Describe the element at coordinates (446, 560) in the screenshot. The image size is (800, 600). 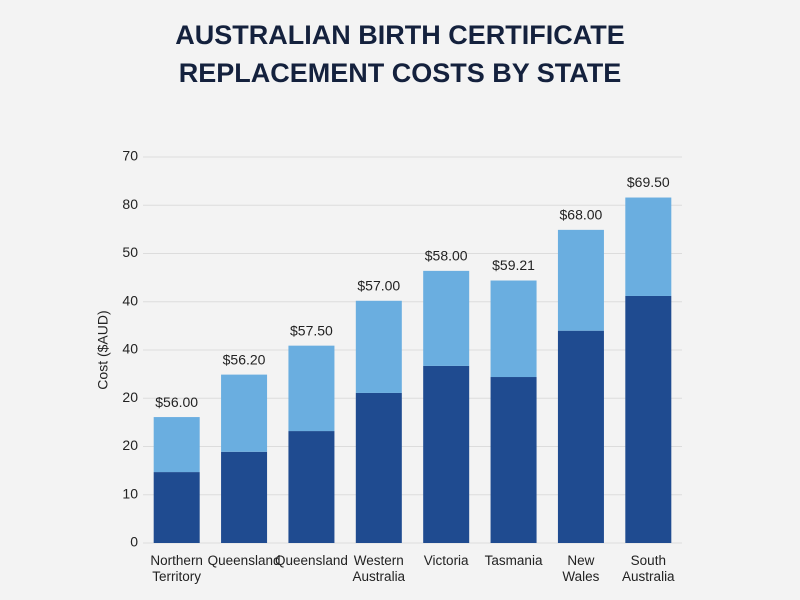
I see `x-tick-label: Victoria` at that location.